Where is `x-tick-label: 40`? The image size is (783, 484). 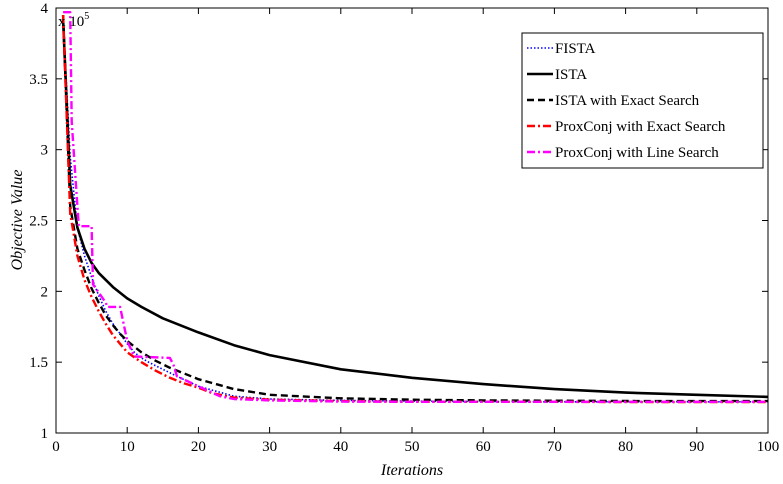
x-tick-label: 40 is located at coordinates (340, 447).